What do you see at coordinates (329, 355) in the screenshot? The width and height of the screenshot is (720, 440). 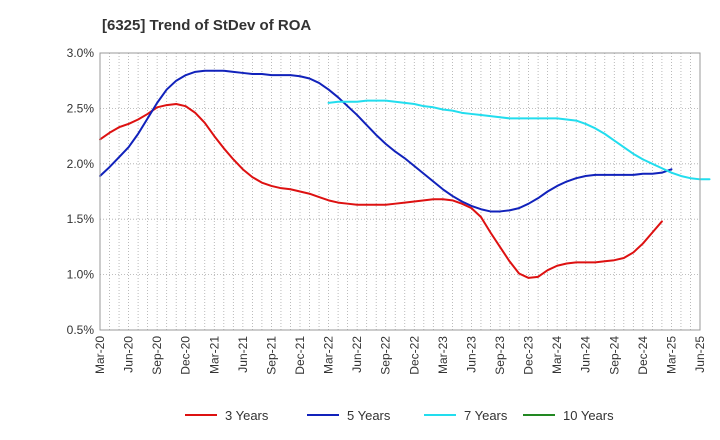 I see `x-tick-label: Mar-22` at bounding box center [329, 355].